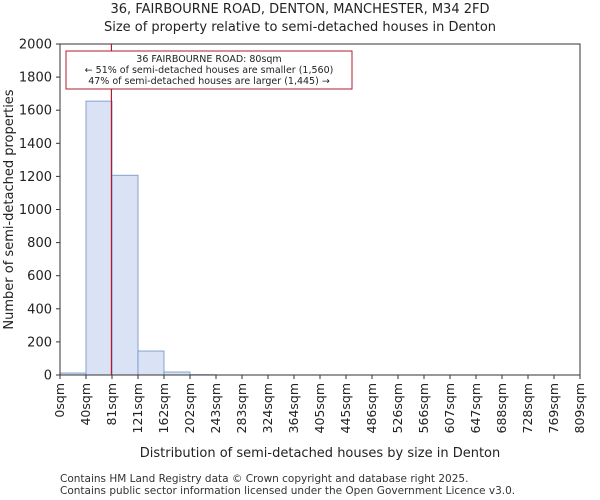  What do you see at coordinates (345, 408) in the screenshot?
I see `x-tick-label: 445sqm` at bounding box center [345, 408].